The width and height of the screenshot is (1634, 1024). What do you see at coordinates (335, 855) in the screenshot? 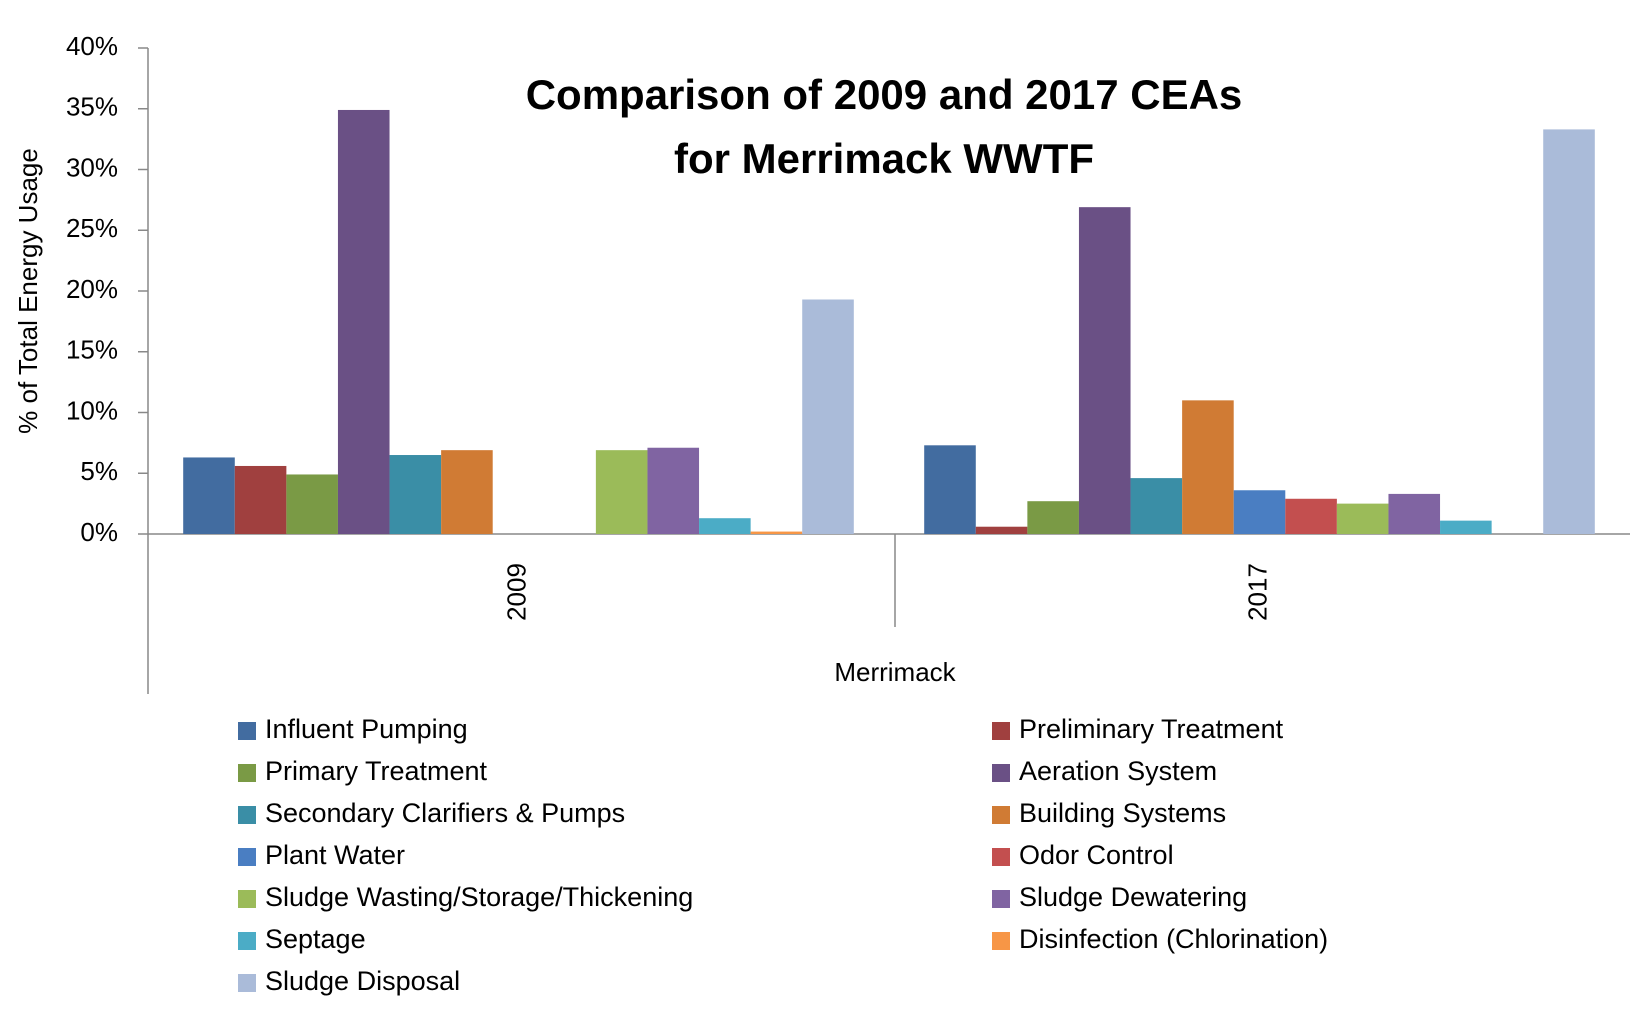
I see `legend-label: Plant Water` at bounding box center [335, 855].